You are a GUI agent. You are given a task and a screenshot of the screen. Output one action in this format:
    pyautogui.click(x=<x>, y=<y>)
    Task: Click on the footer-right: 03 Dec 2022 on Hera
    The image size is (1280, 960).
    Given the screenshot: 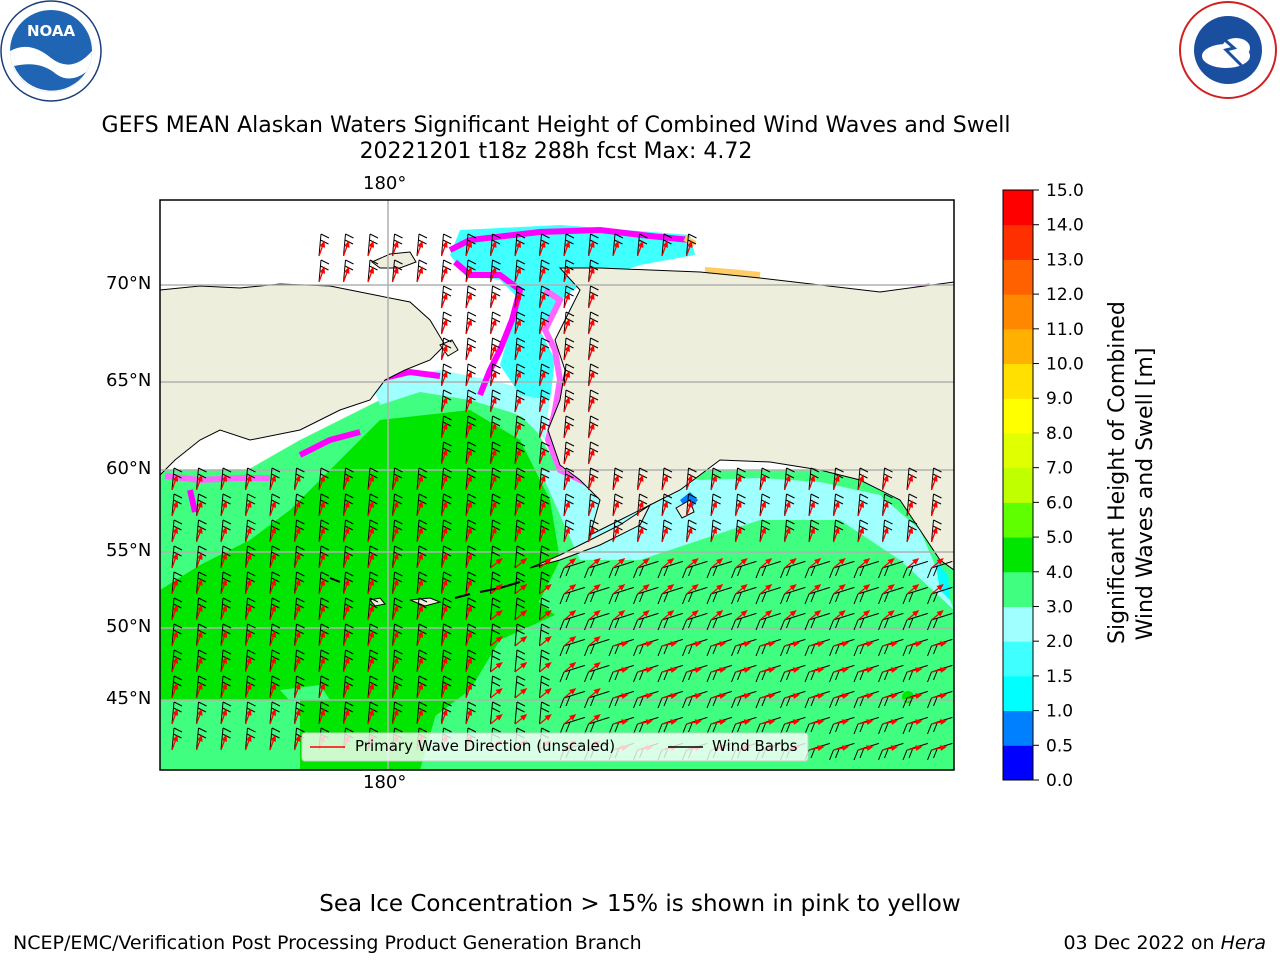 What is the action you would take?
    pyautogui.click(x=1164, y=943)
    